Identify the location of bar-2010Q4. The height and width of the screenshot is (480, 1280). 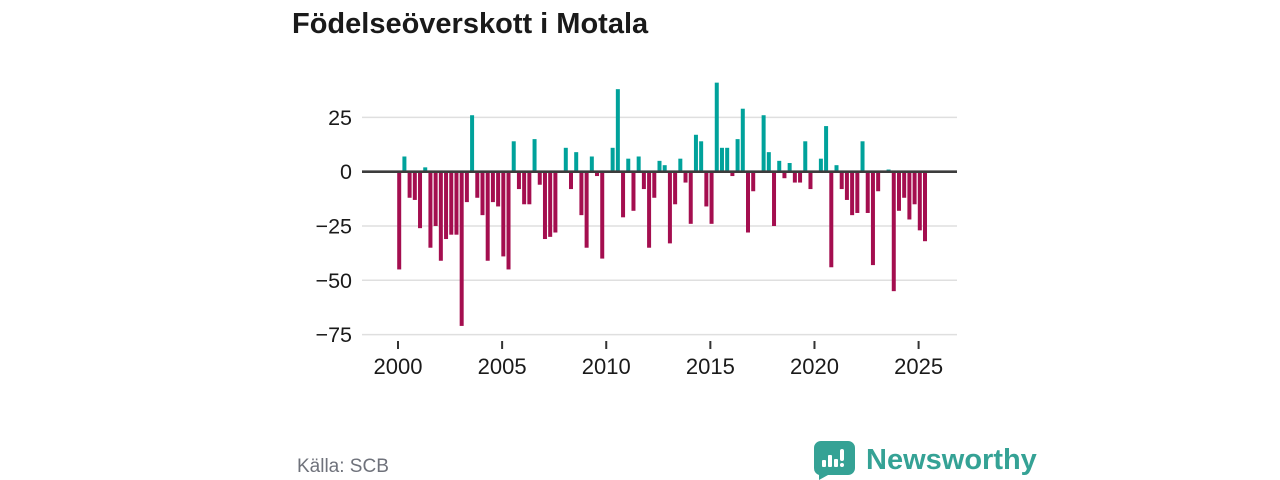
(623, 194).